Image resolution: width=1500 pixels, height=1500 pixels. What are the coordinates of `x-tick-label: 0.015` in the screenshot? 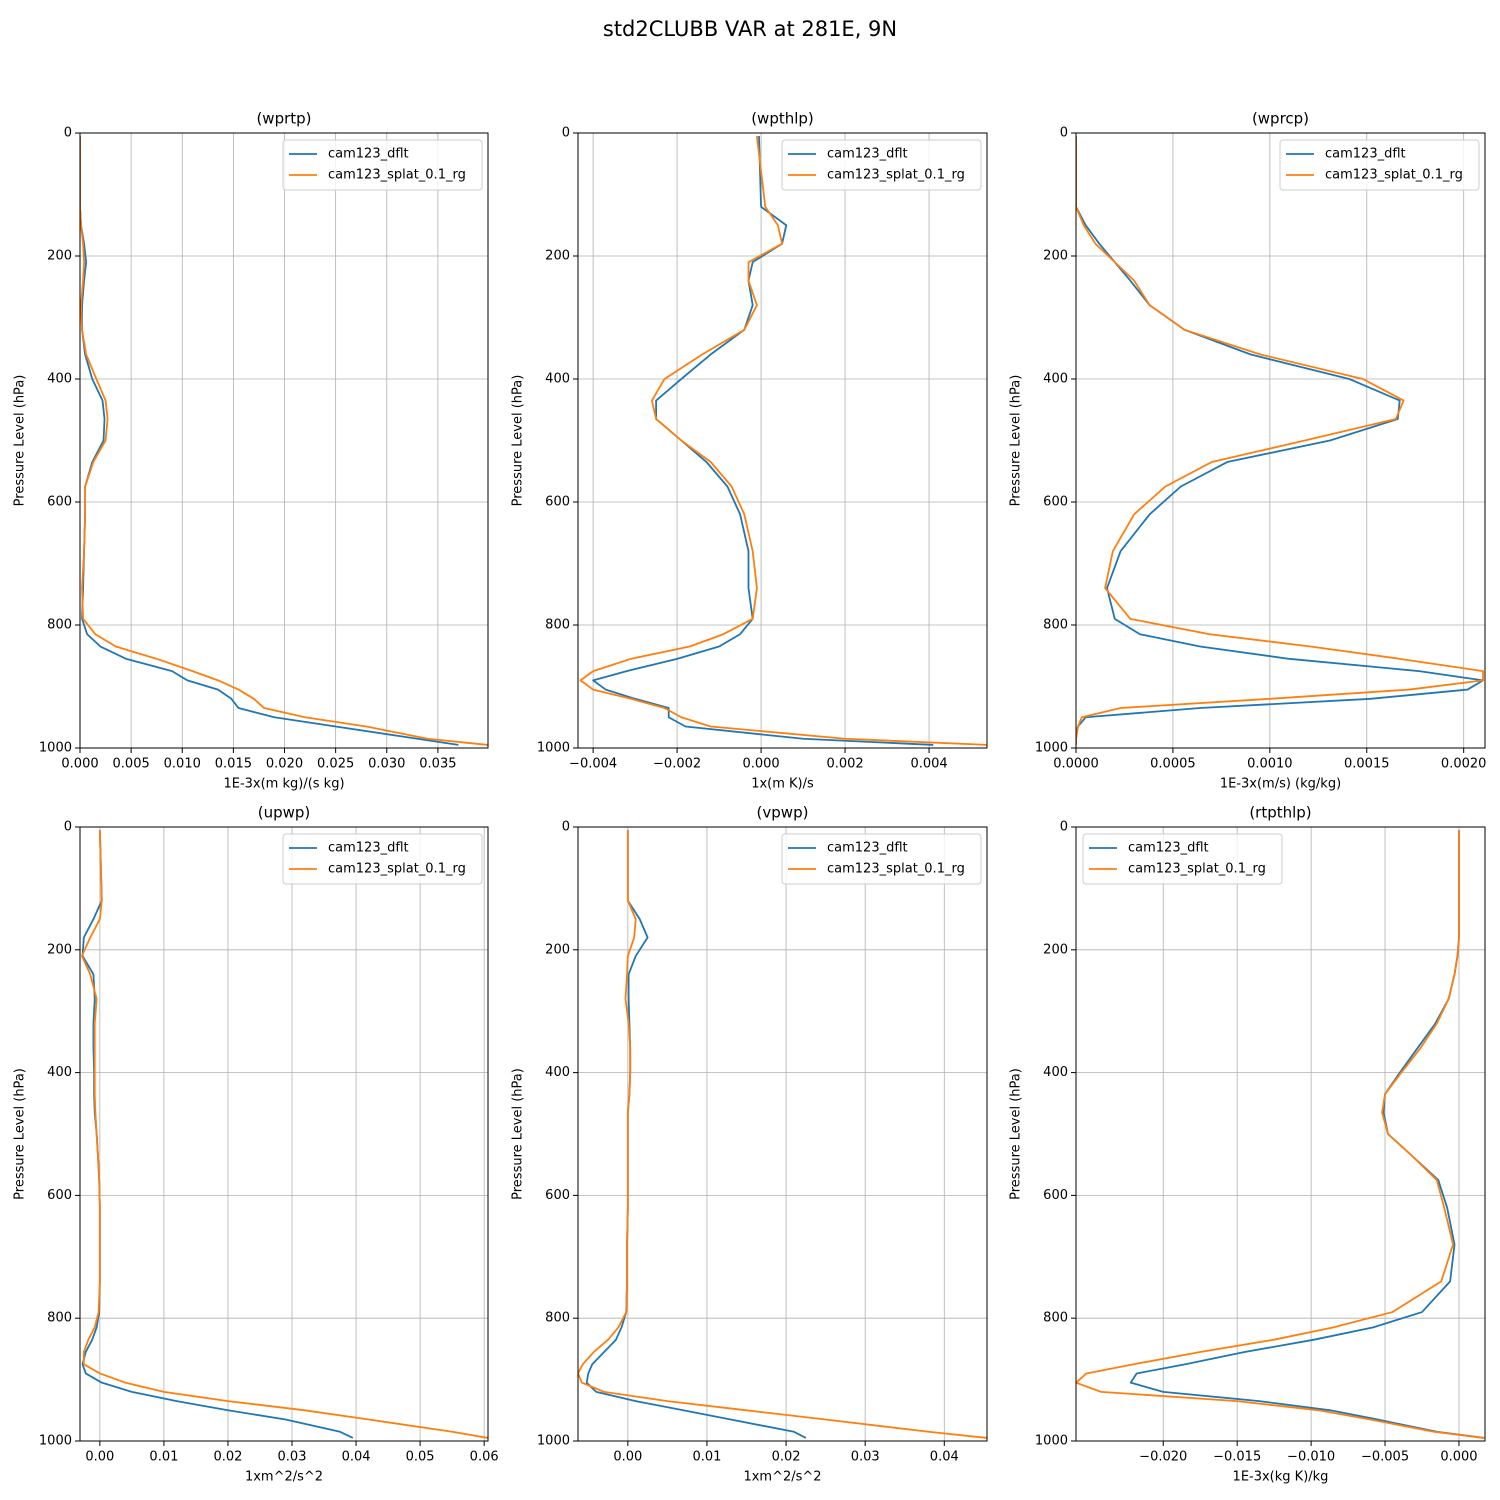 It's located at (233, 764).